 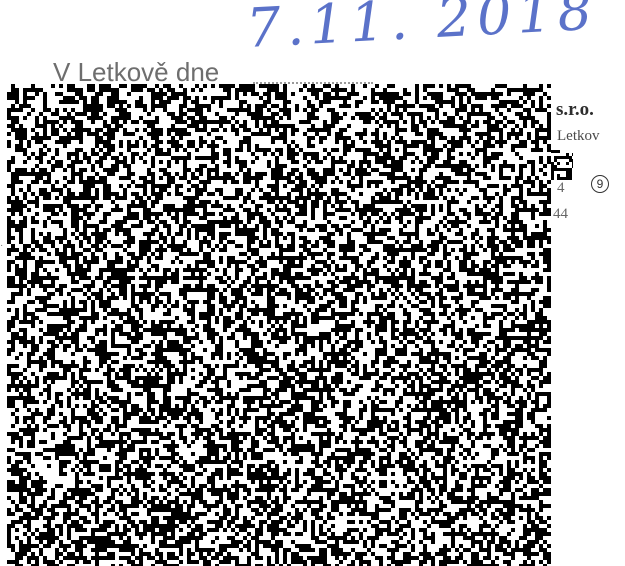 I want to click on edge-mark: ·, so click(x=2, y=245).